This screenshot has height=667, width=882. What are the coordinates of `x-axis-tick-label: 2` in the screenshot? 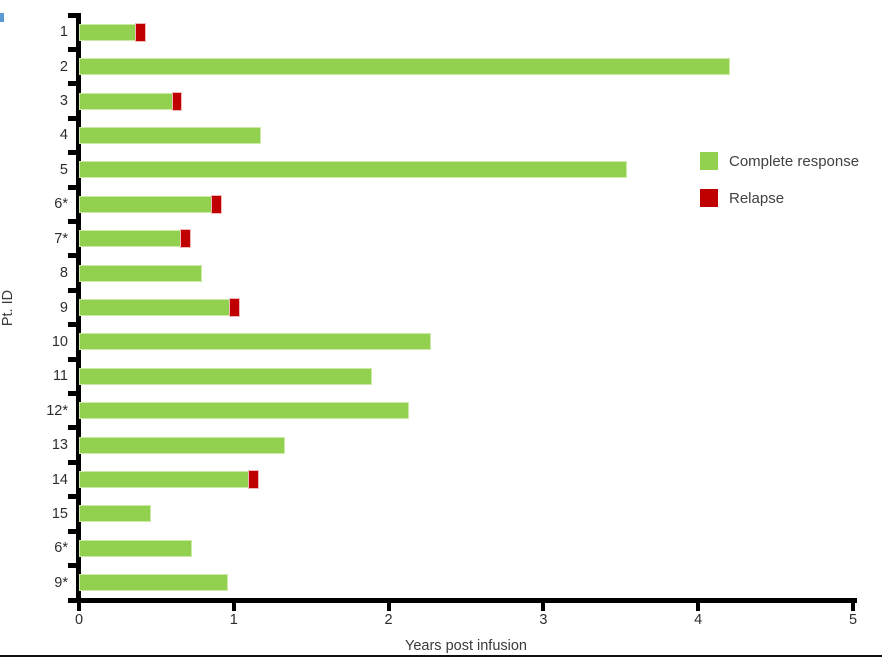 It's located at (388, 620).